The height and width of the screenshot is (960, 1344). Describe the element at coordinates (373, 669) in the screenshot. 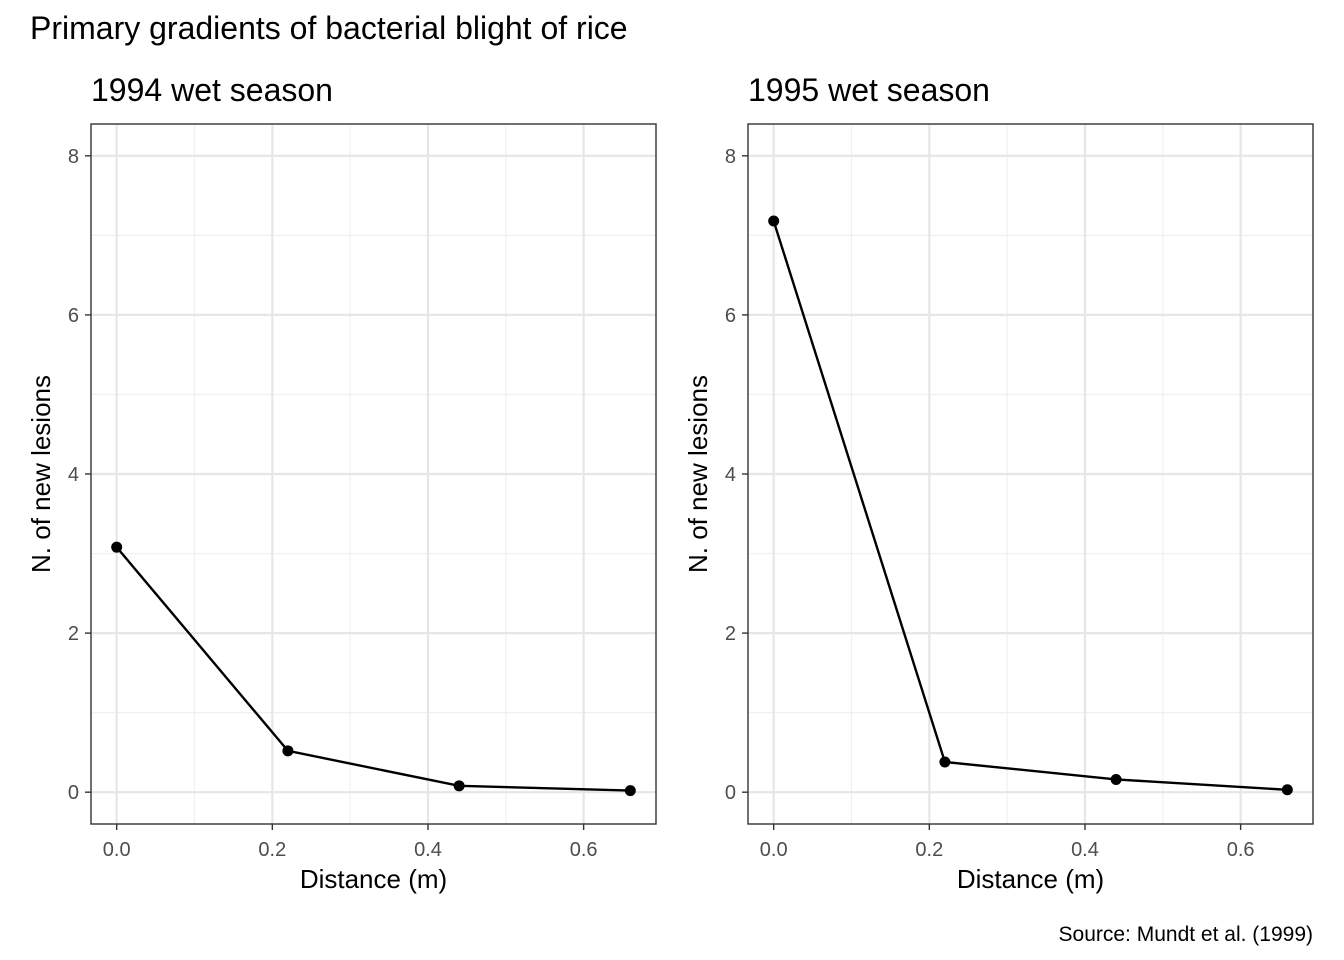

I see `series-line` at that location.